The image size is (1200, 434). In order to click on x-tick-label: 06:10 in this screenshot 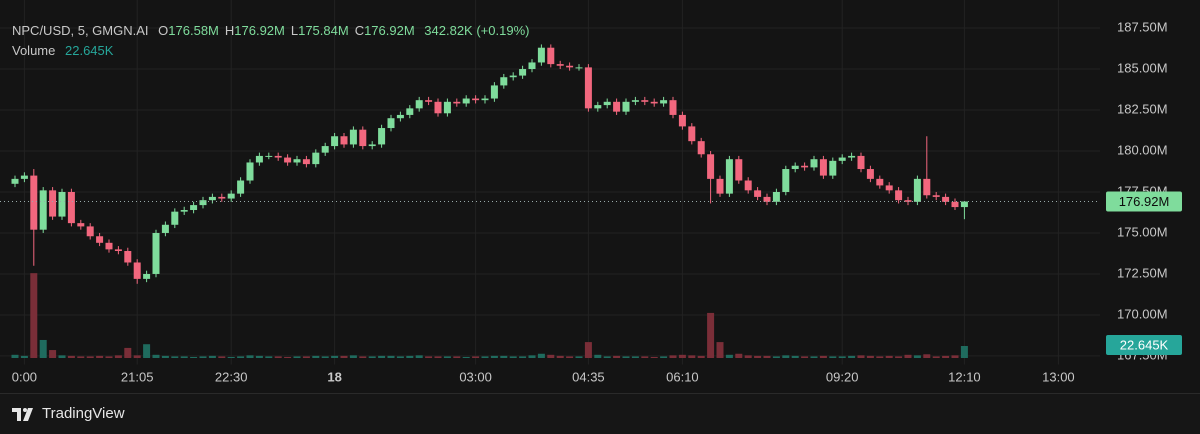, I will do `click(682, 376)`.